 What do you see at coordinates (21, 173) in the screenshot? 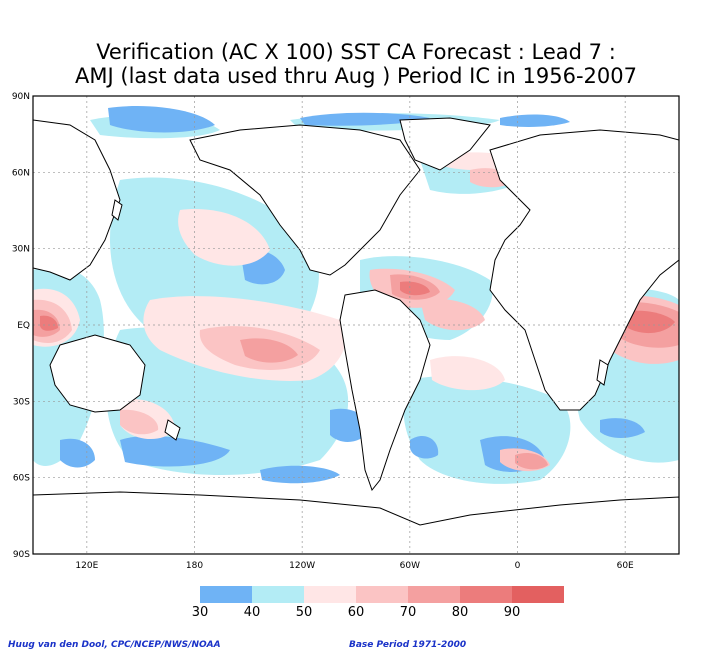
I see `lat-label: 60N` at bounding box center [21, 173].